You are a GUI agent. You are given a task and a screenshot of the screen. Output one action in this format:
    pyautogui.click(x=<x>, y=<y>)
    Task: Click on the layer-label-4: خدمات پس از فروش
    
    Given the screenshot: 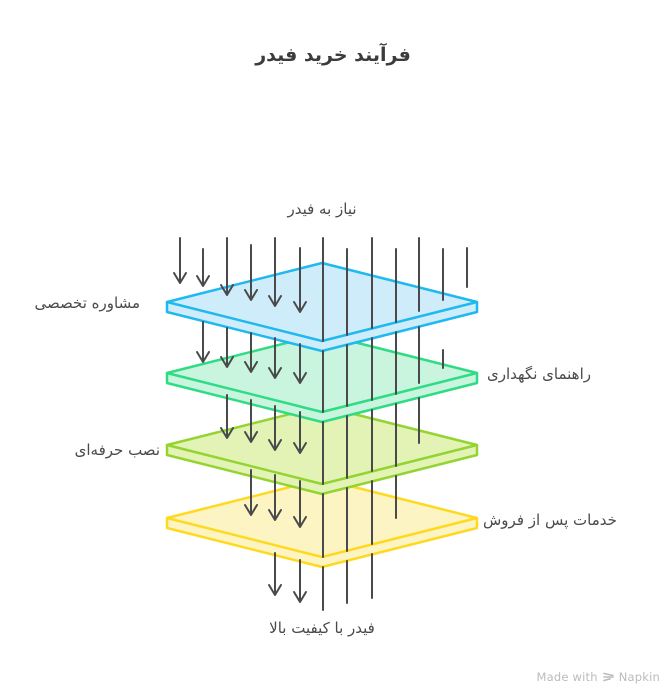 What is the action you would take?
    pyautogui.click(x=550, y=520)
    